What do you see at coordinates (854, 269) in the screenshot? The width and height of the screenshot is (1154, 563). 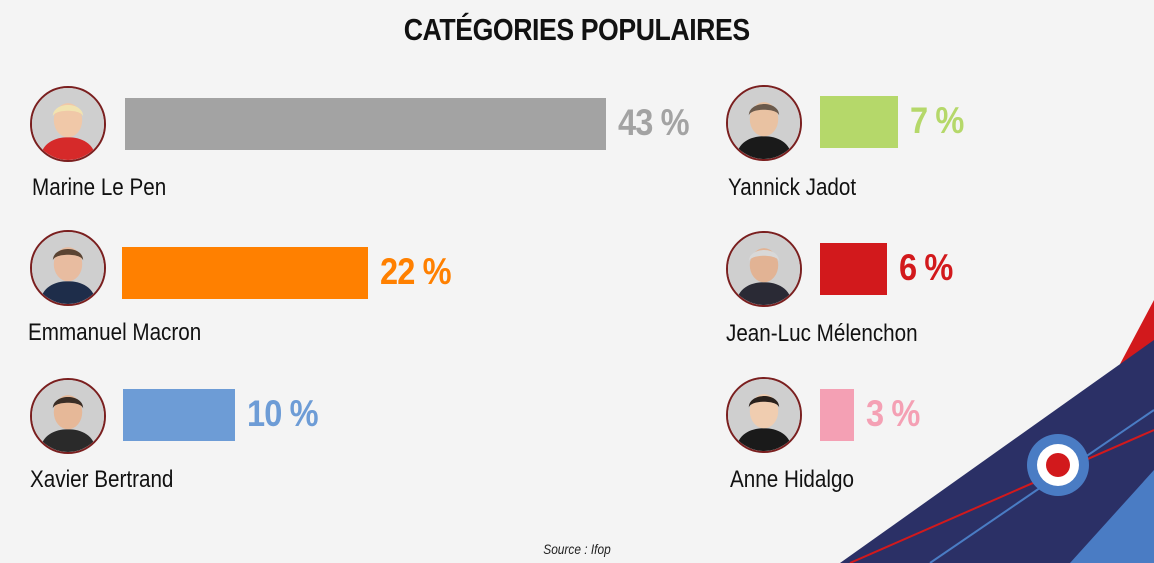 I see `bar-jean-luc-melenchon` at bounding box center [854, 269].